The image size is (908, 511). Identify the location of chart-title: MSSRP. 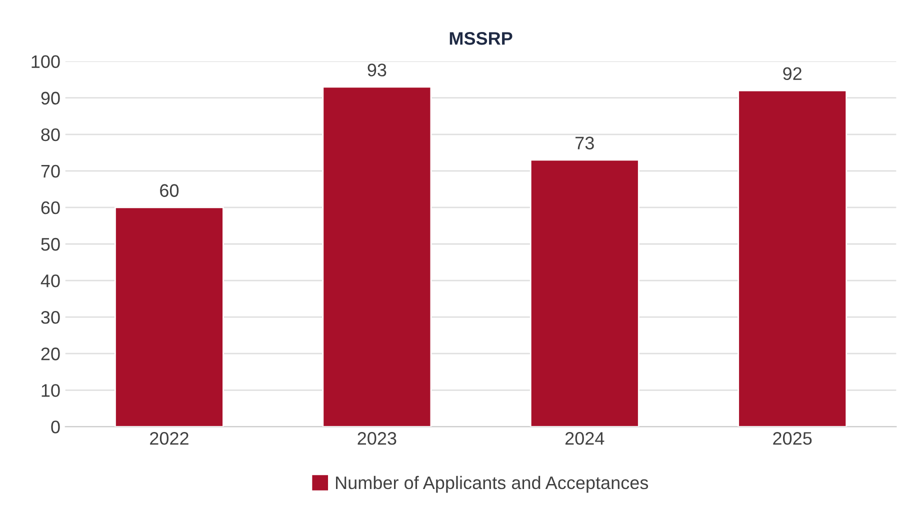
(481, 38).